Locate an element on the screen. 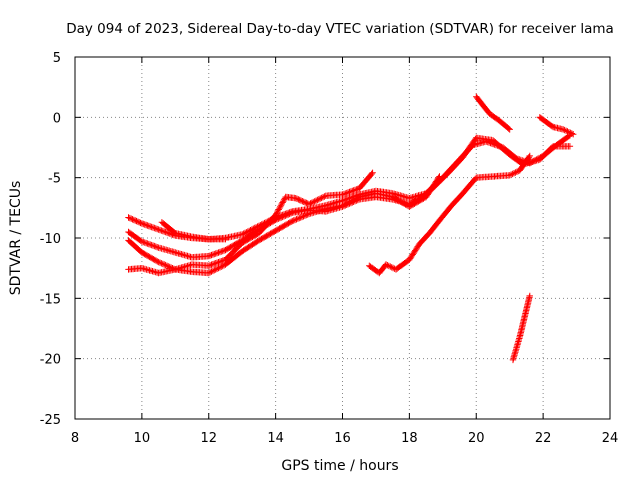 The image size is (640, 480). y-tick-label: 5 is located at coordinates (57, 58).